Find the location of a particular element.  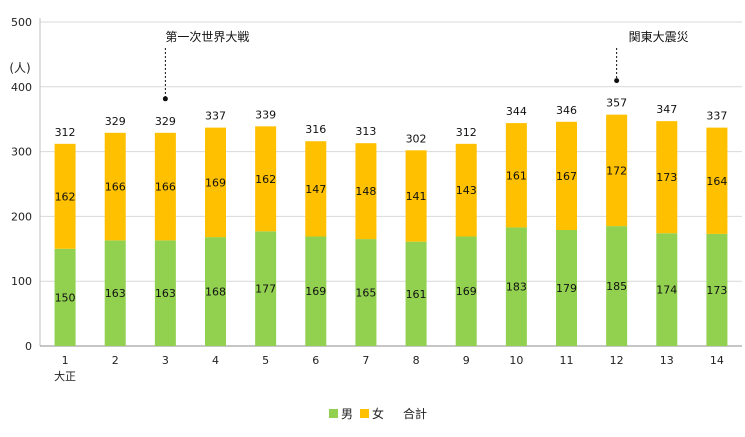

x-tick-label: 12 is located at coordinates (617, 360).